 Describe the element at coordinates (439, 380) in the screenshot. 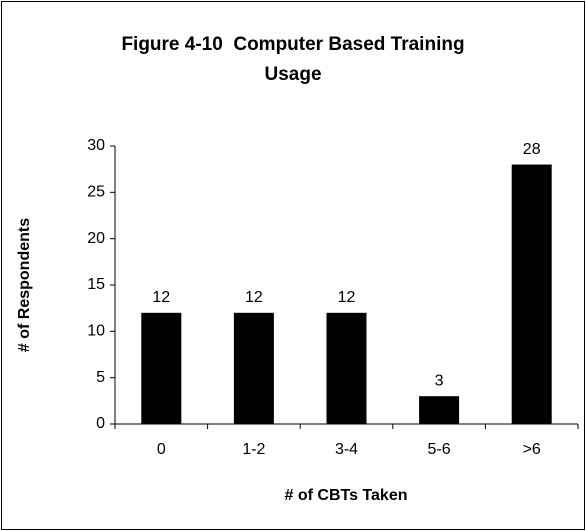

I see `data-label: 3` at that location.